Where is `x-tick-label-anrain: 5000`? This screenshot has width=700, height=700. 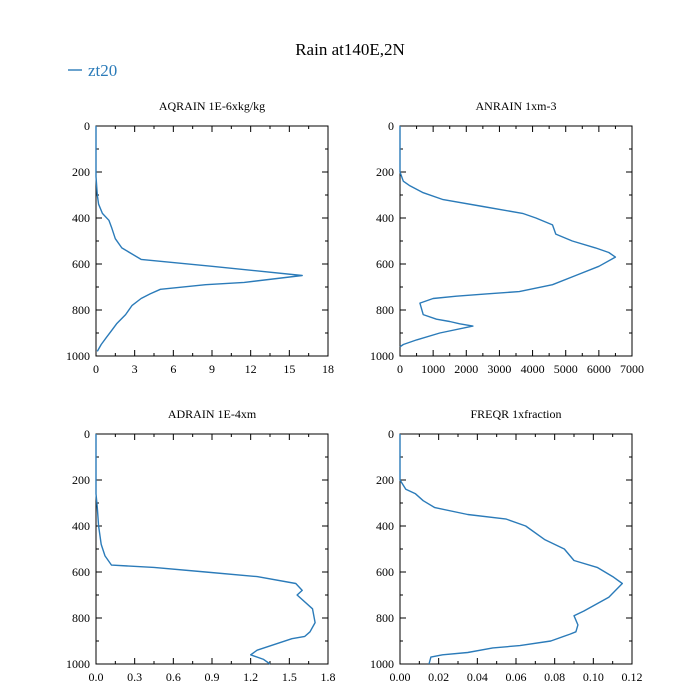 x-tick-label-anrain: 5000 is located at coordinates (566, 369).